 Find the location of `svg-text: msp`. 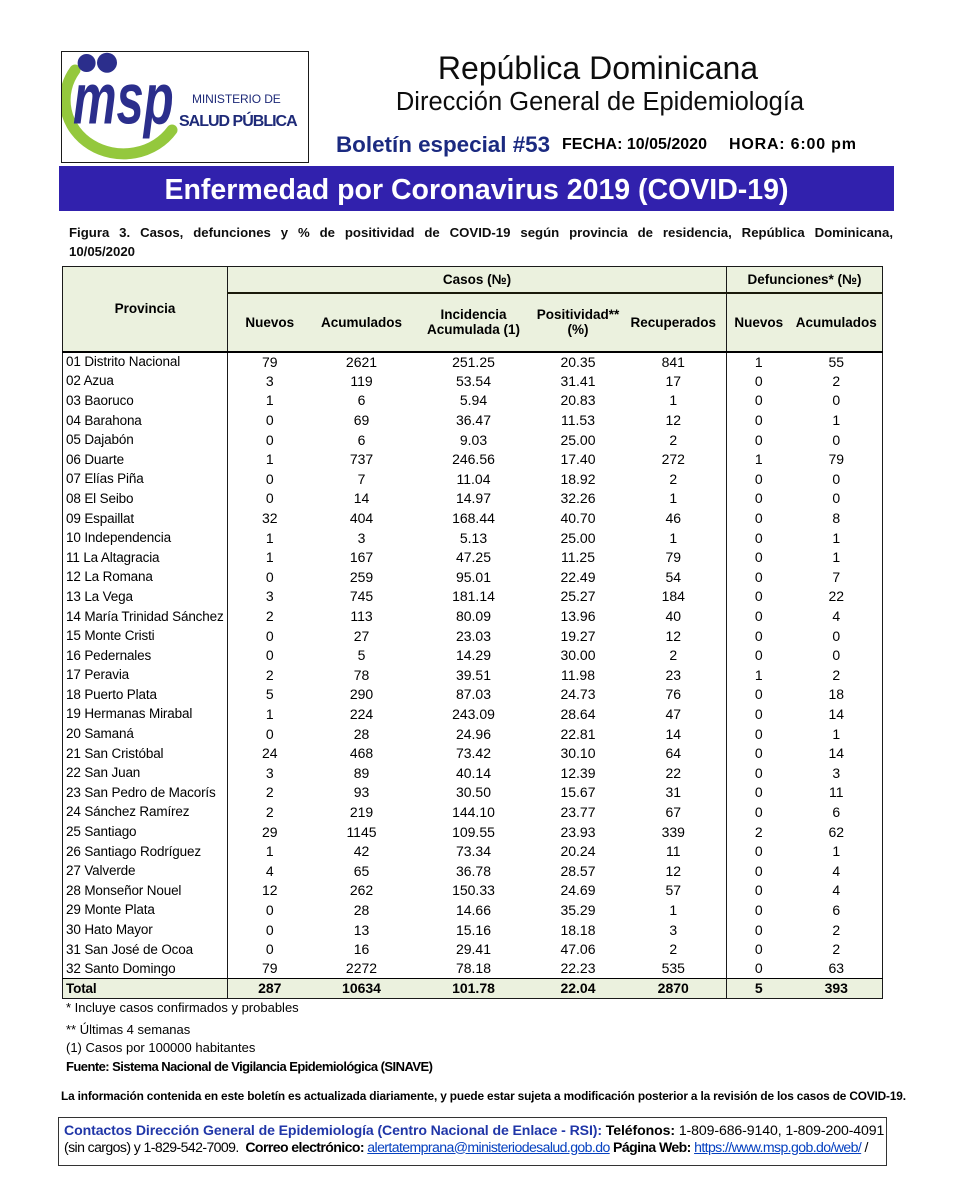

svg-text: msp is located at coordinates (123, 99).